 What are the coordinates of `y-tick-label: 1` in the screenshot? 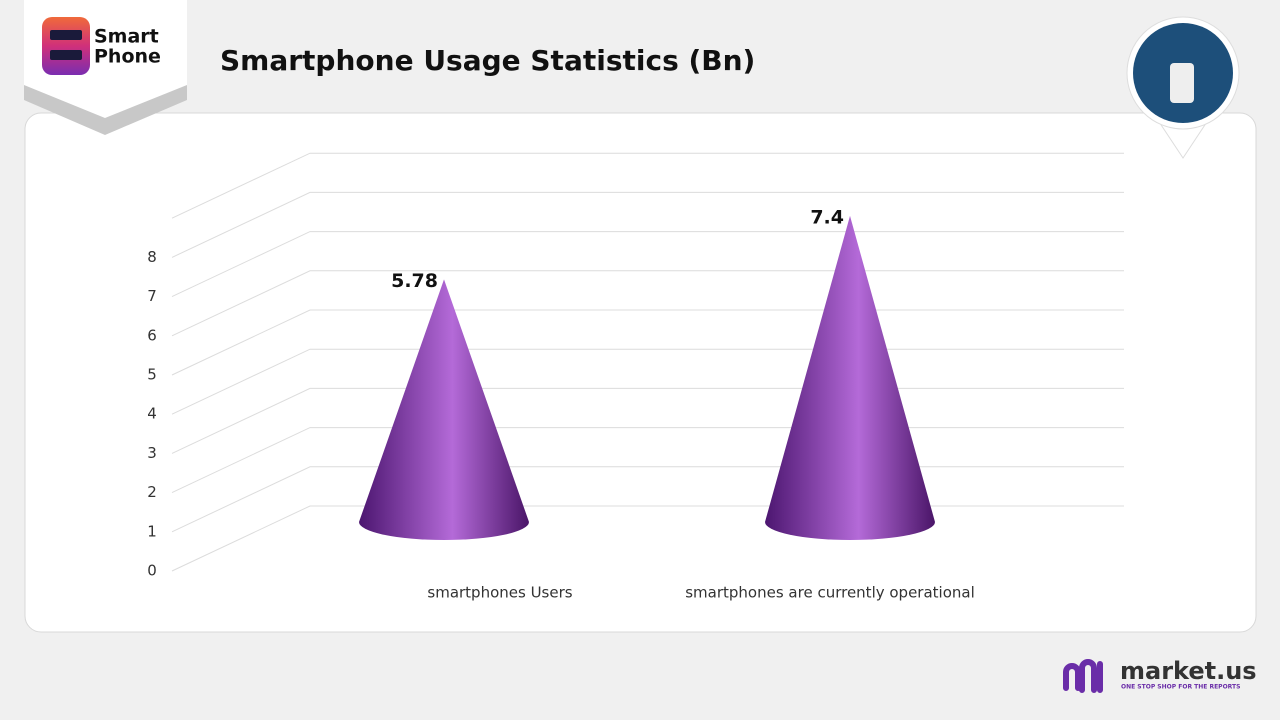 It's located at (152, 531).